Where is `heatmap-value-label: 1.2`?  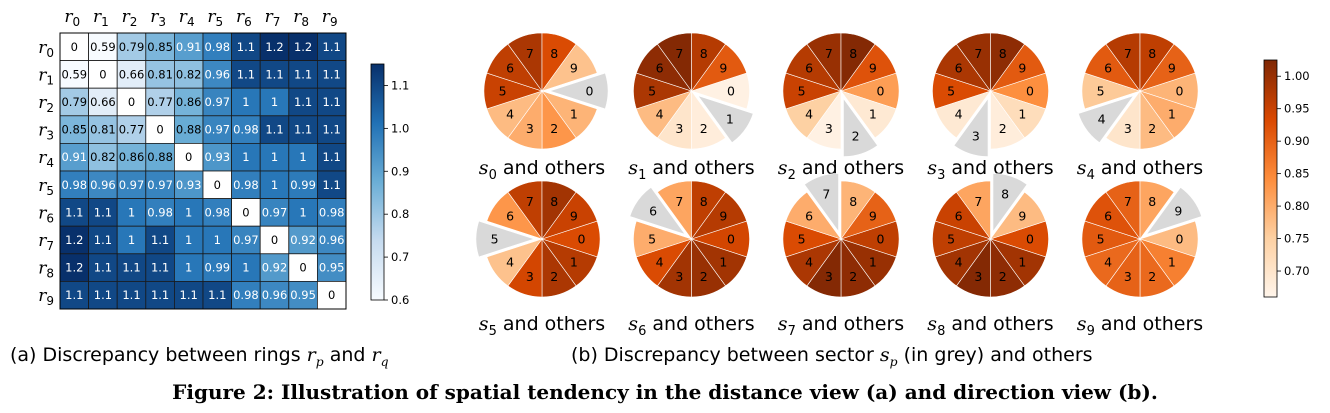
heatmap-value-label: 1.2 is located at coordinates (74, 268).